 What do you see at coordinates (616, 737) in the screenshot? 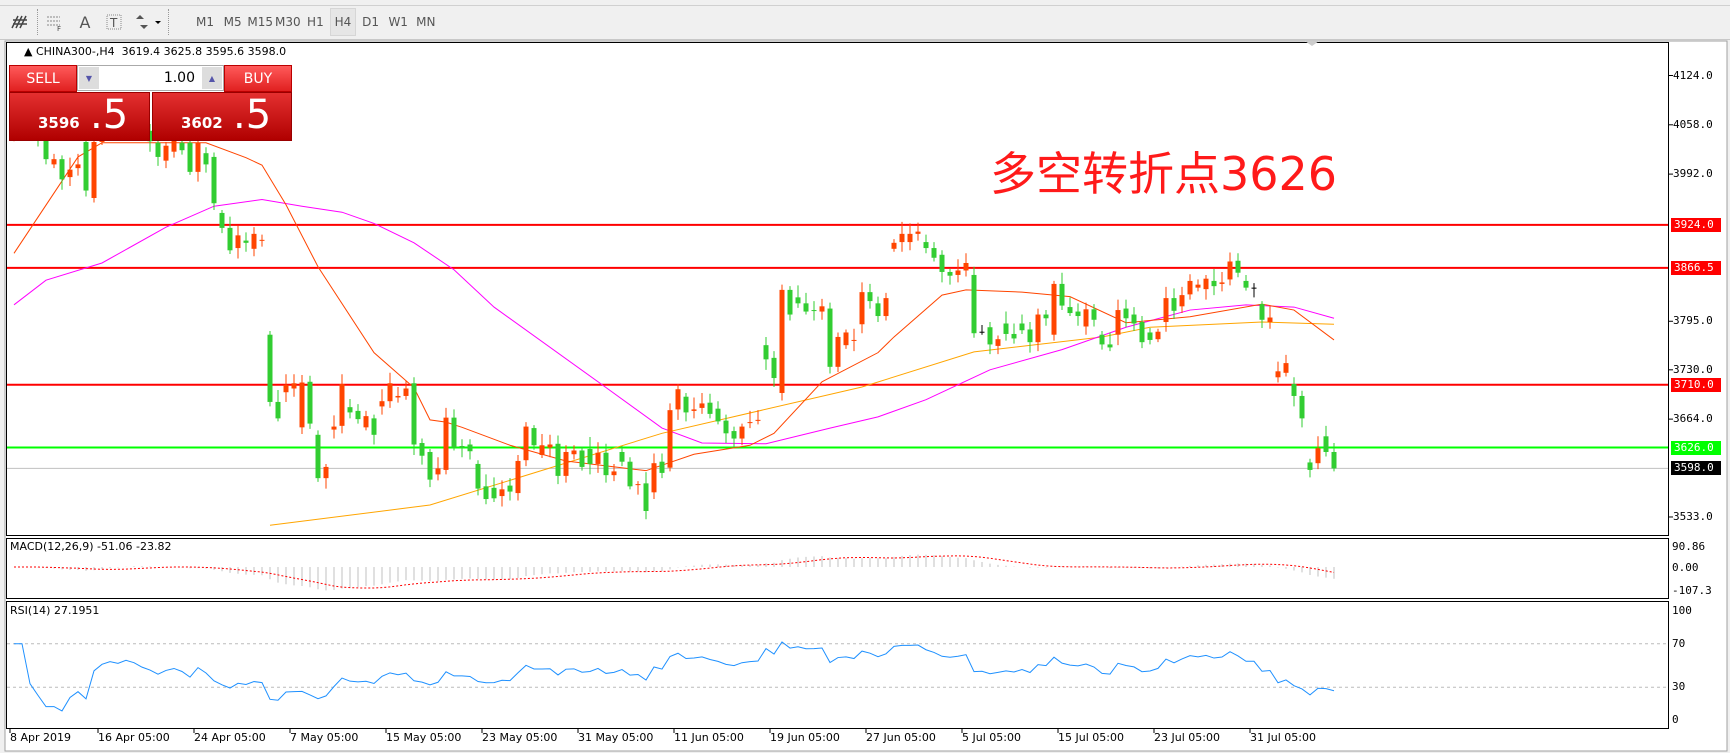
I see `date-axis-label: 31 May 05:00` at bounding box center [616, 737].